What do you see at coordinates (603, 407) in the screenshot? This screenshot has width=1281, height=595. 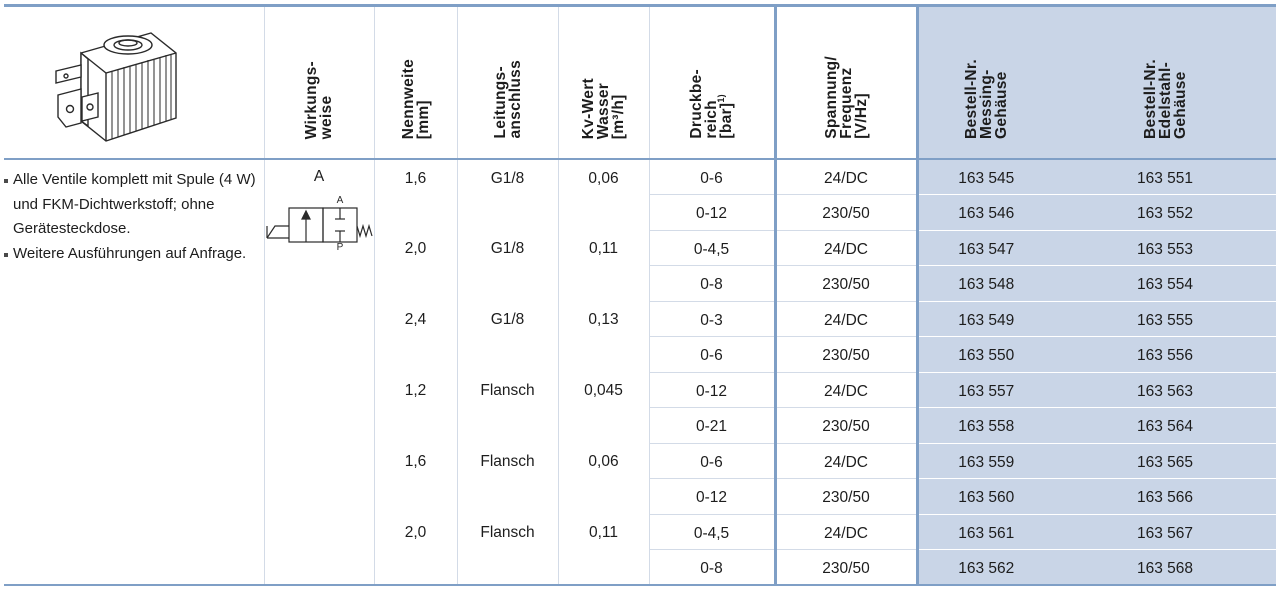 I see `kv-cell: 0,045` at bounding box center [603, 407].